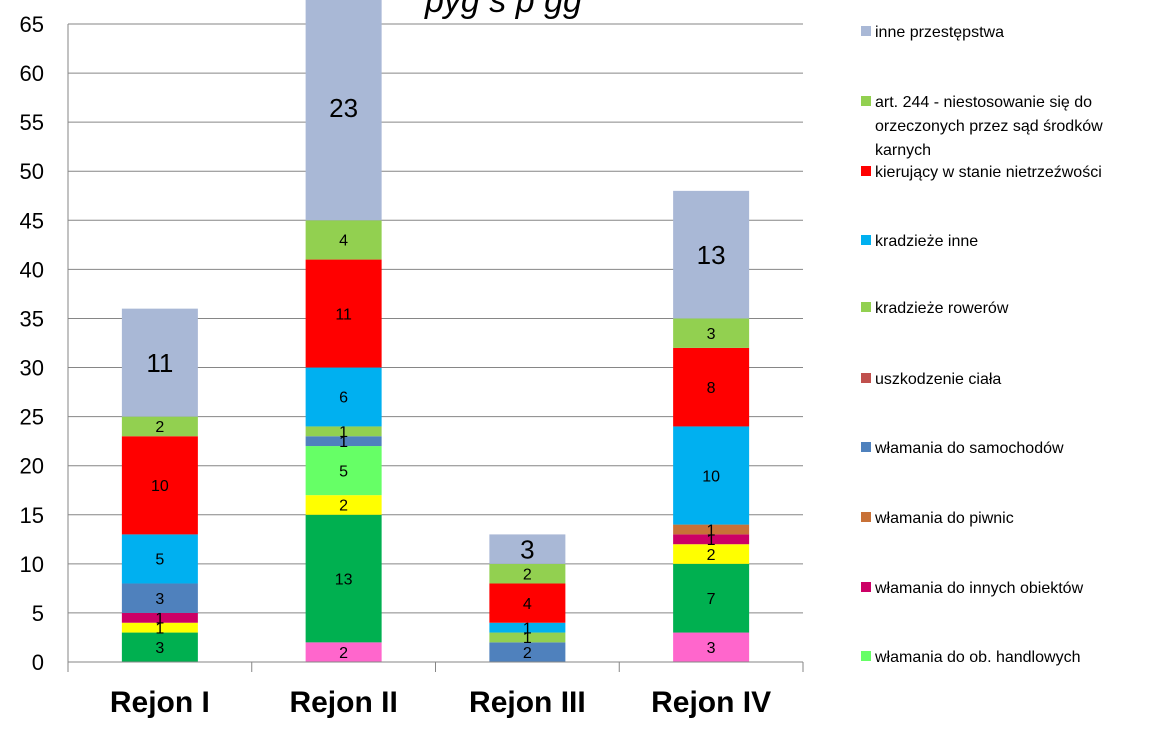 The height and width of the screenshot is (733, 1155). What do you see at coordinates (938, 379) in the screenshot?
I see `legend-label: uszkodzenie ciała` at bounding box center [938, 379].